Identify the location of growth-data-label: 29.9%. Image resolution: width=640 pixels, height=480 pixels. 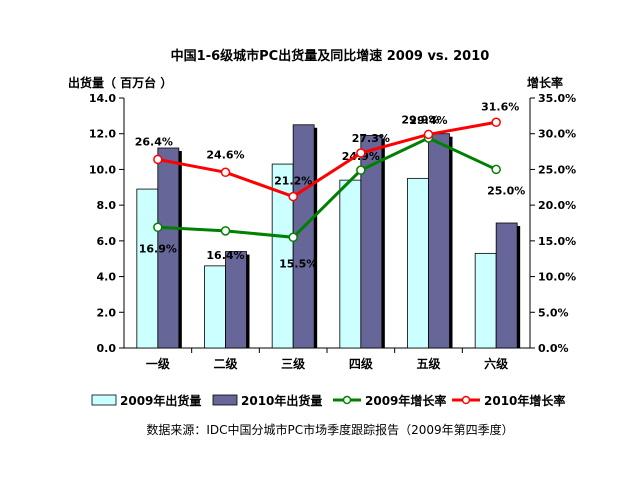
(420, 119).